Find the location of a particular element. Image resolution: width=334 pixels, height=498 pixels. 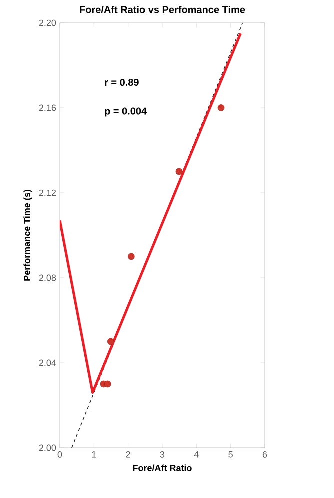

y-axis-title: Performance Time (s) is located at coordinates (28, 235).